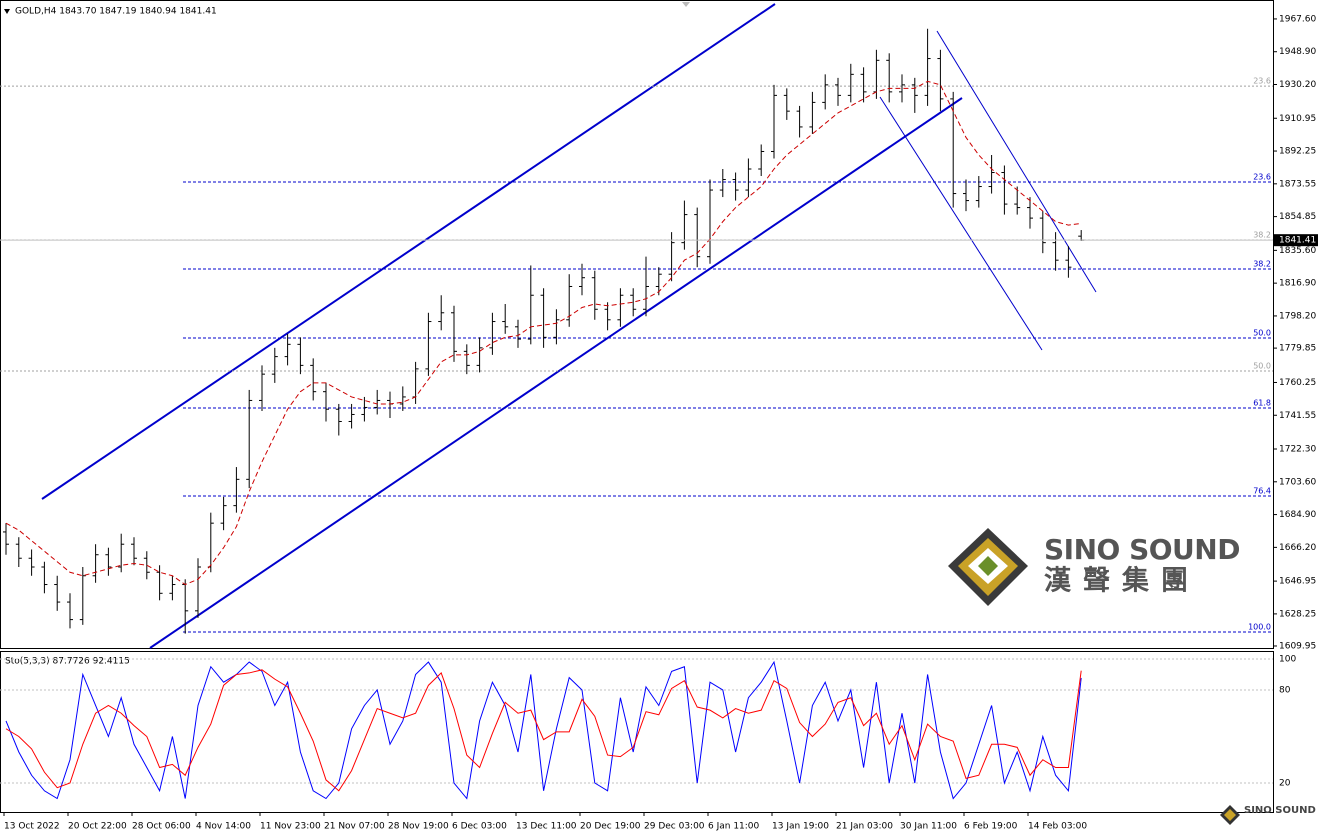  I want to click on y-tick-label: 100, so click(1287, 659).